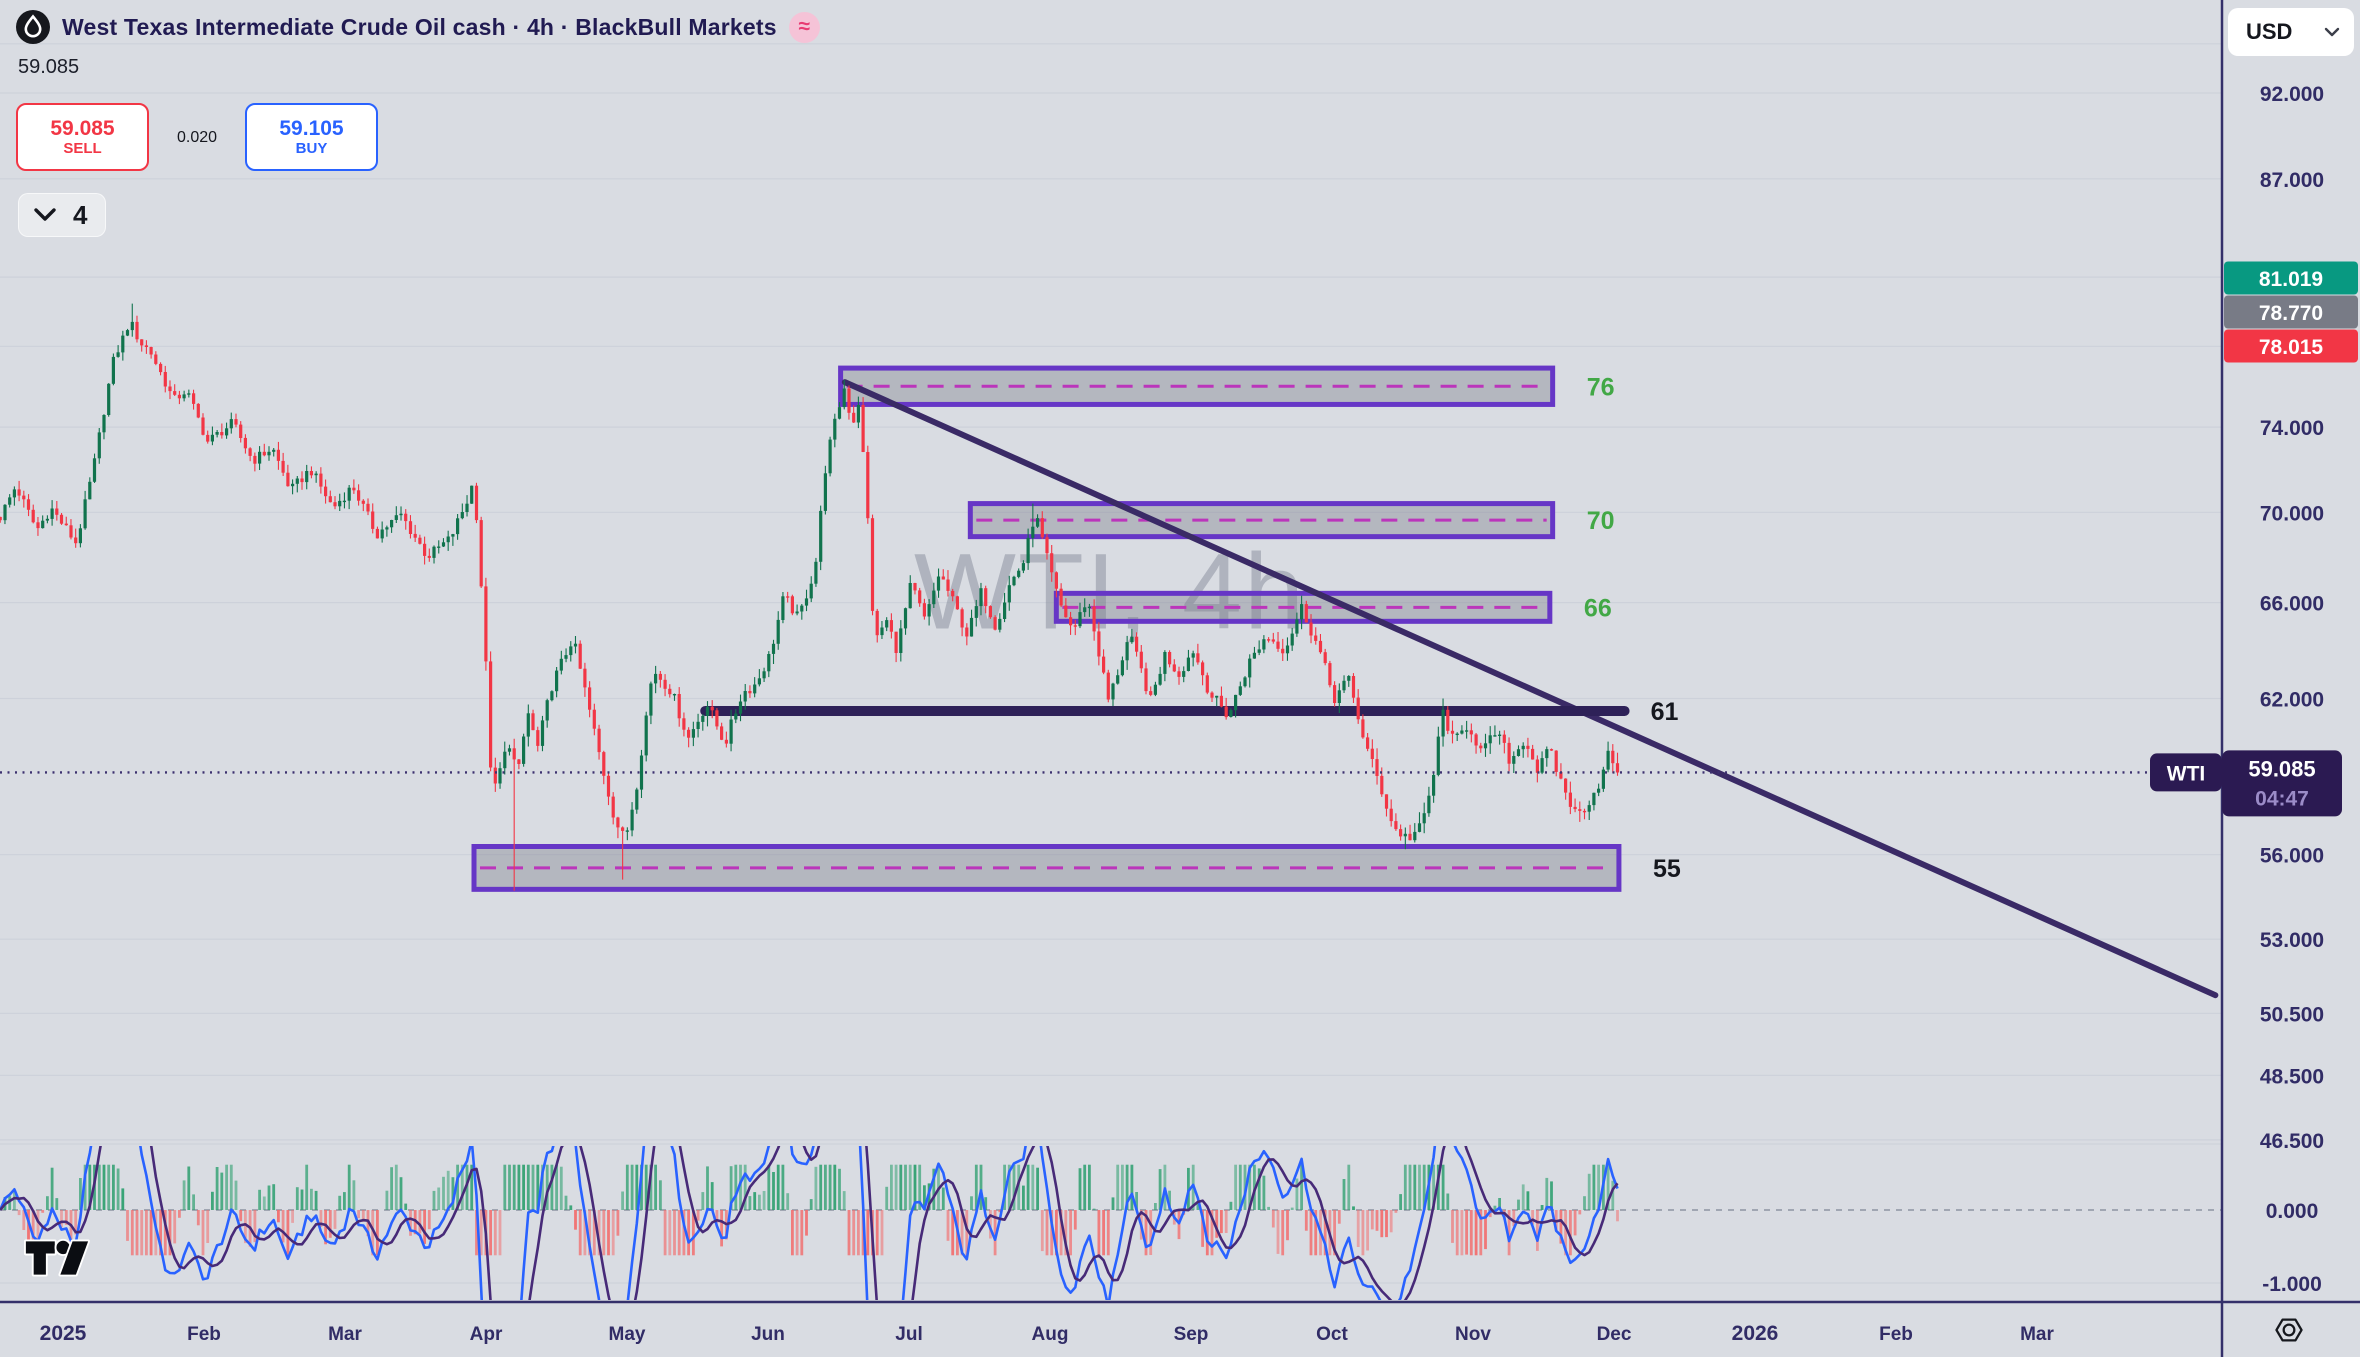 This screenshot has width=2360, height=1357. I want to click on svg-text: Sep, so click(1191, 1334).